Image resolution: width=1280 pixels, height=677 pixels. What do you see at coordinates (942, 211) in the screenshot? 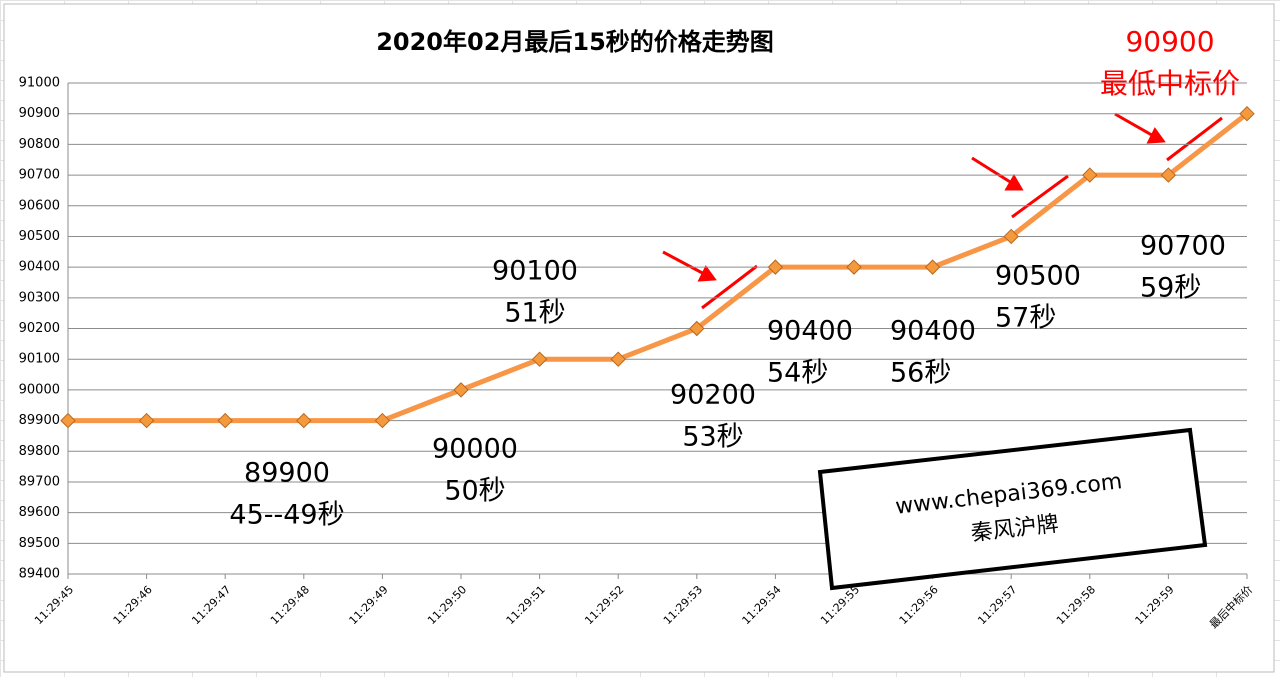
I see `red-arrows` at bounding box center [942, 211].